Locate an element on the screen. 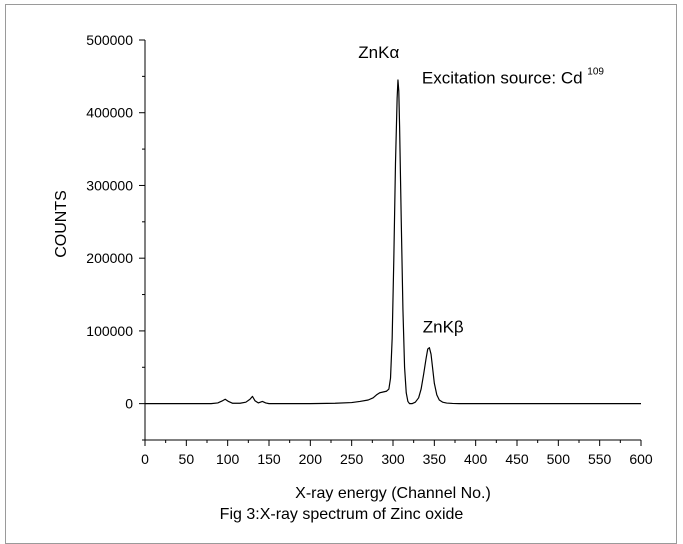 This screenshot has width=683, height=544. x-tick-label: 350 is located at coordinates (435, 459).